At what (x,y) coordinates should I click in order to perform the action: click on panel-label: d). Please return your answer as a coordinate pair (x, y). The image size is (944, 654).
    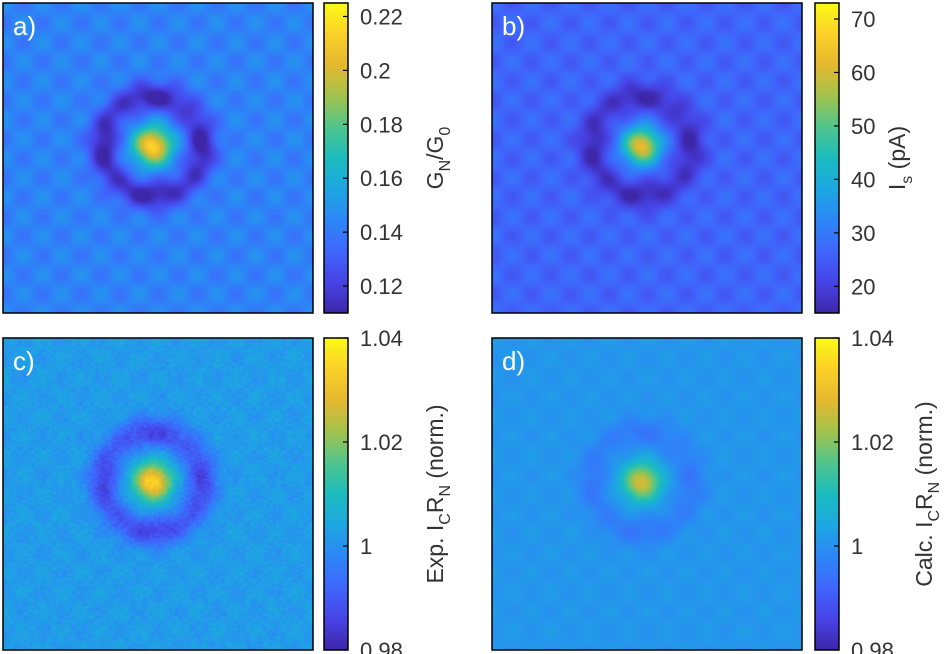
    Looking at the image, I should click on (513, 361).